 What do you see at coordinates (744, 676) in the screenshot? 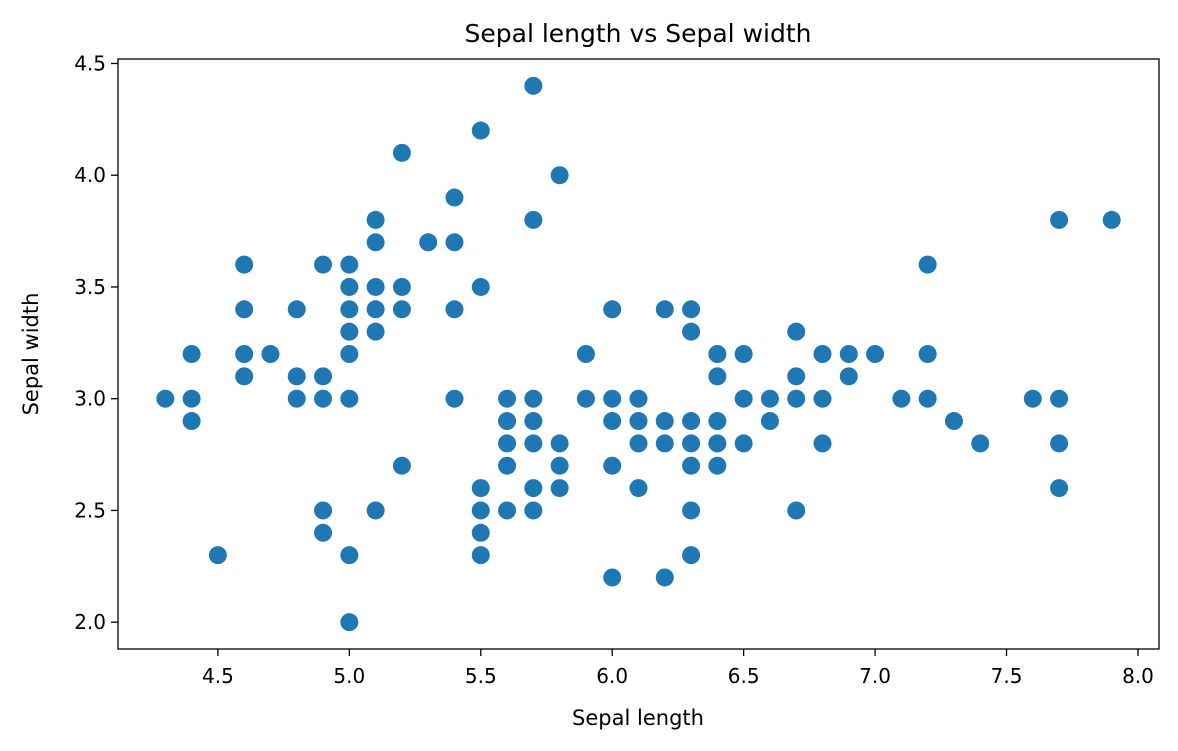
I see `x-tick-label: 6.5` at bounding box center [744, 676].